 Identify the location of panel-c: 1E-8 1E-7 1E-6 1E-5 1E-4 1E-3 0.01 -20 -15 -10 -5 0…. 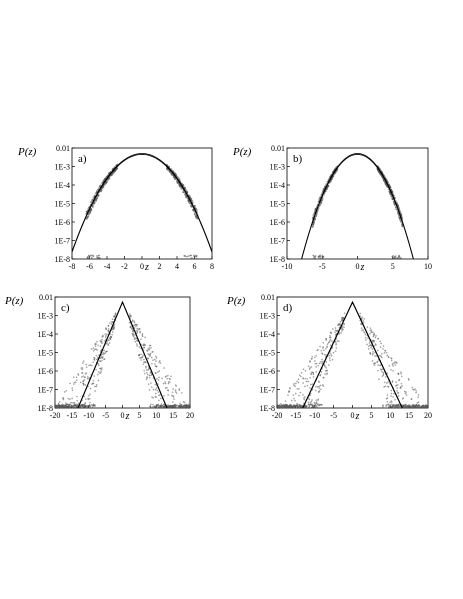
(99, 357).